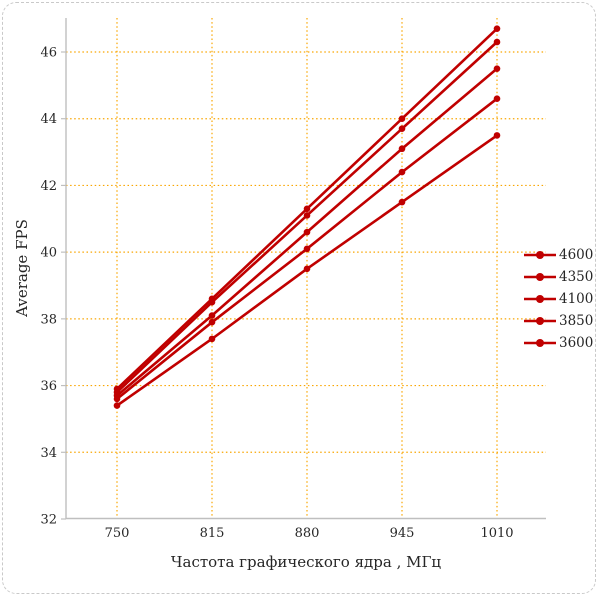 Image resolution: width=600 pixels, height=598 pixels. Describe the element at coordinates (48, 319) in the screenshot. I see `y-tick-label: 38` at that location.